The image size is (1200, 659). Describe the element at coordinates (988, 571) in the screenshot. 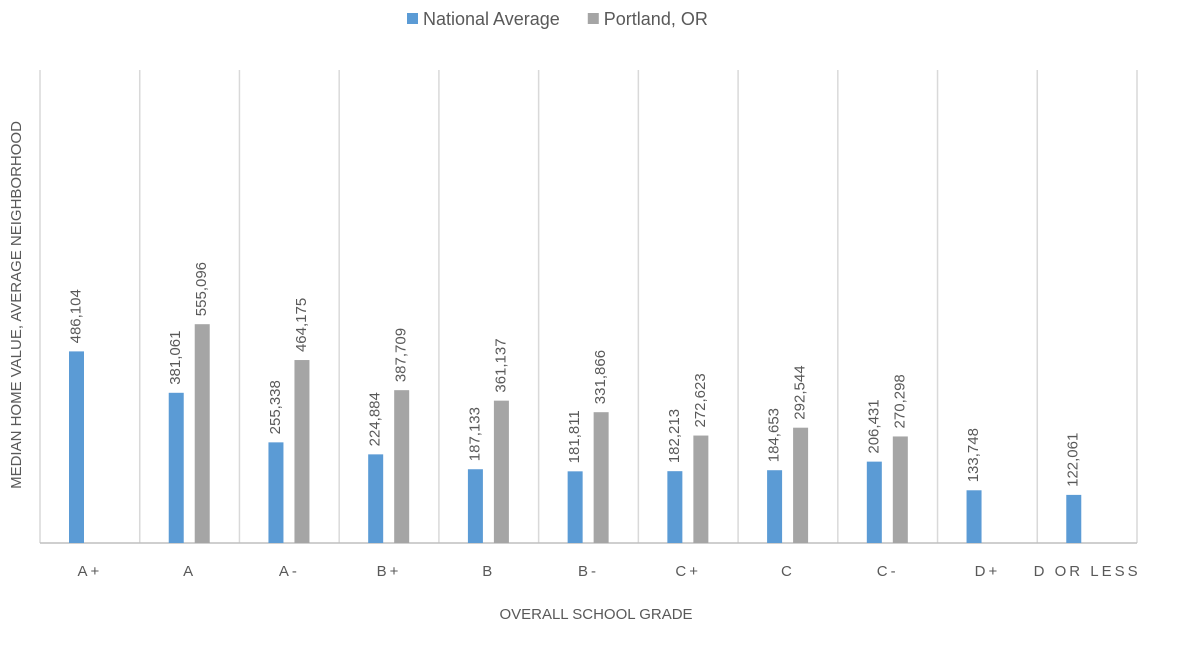

I see `x-tick-label: D+` at that location.